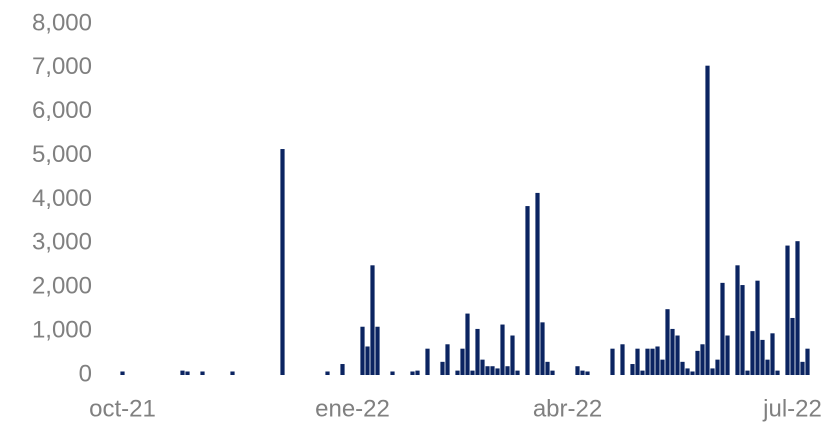 This screenshot has height=428, width=836. What do you see at coordinates (122, 408) in the screenshot?
I see `x-tick-label: oct-21` at bounding box center [122, 408].